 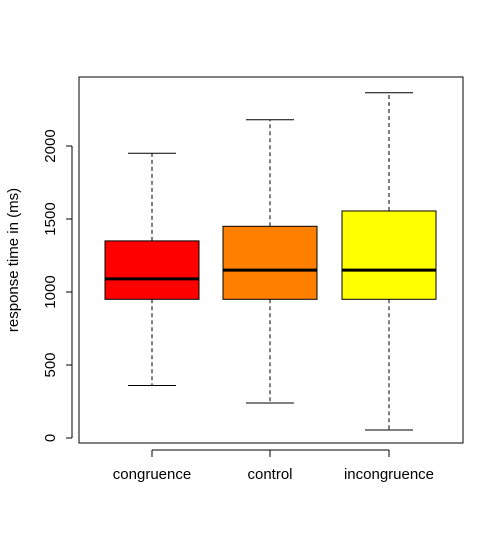 I want to click on box-incongruence, so click(x=389, y=261).